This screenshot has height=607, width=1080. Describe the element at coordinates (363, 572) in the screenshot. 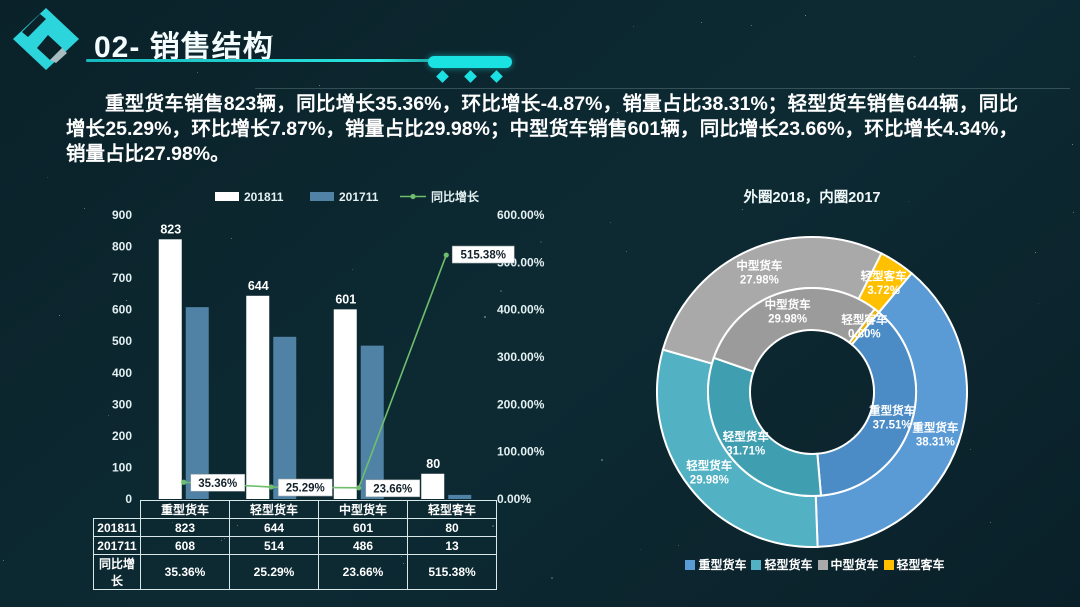

I see `table-cell: 23.66%` at that location.